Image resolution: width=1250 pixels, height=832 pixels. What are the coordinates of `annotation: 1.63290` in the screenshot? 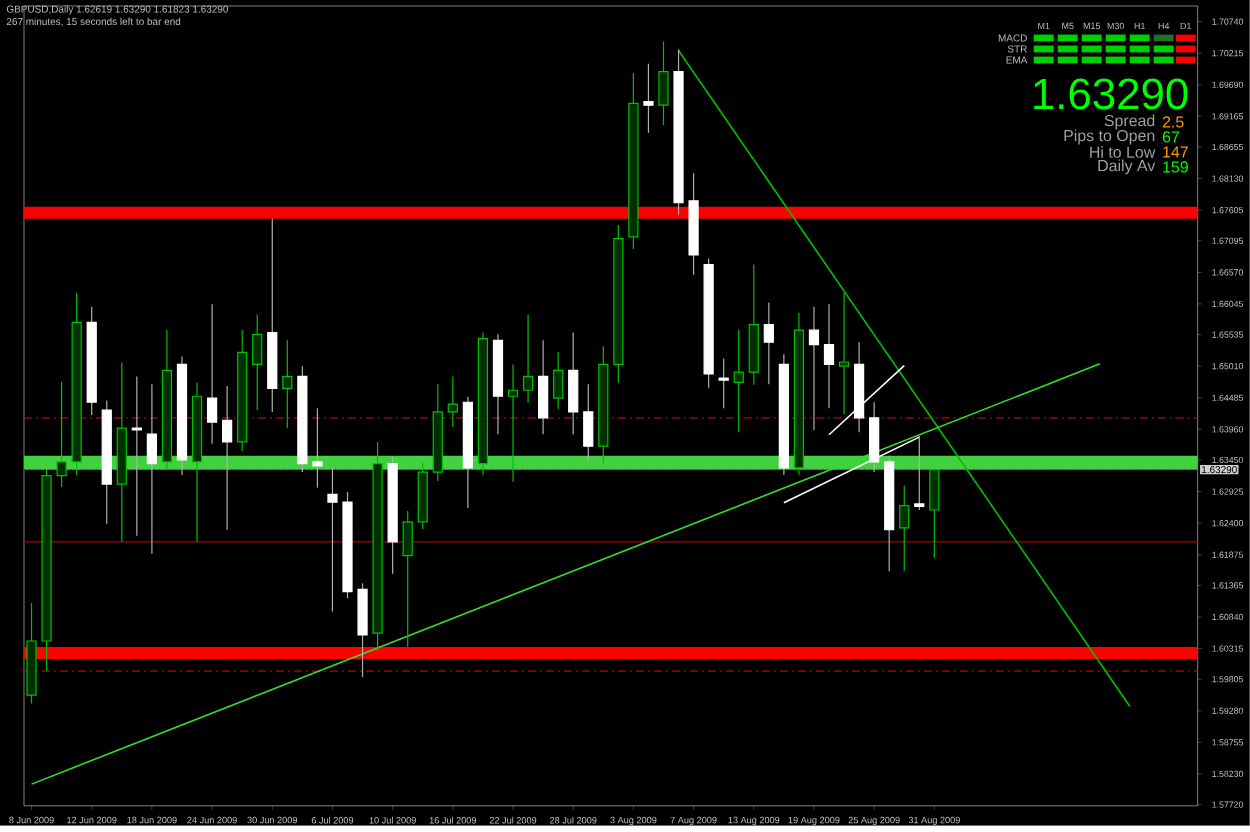 It's located at (1111, 94).